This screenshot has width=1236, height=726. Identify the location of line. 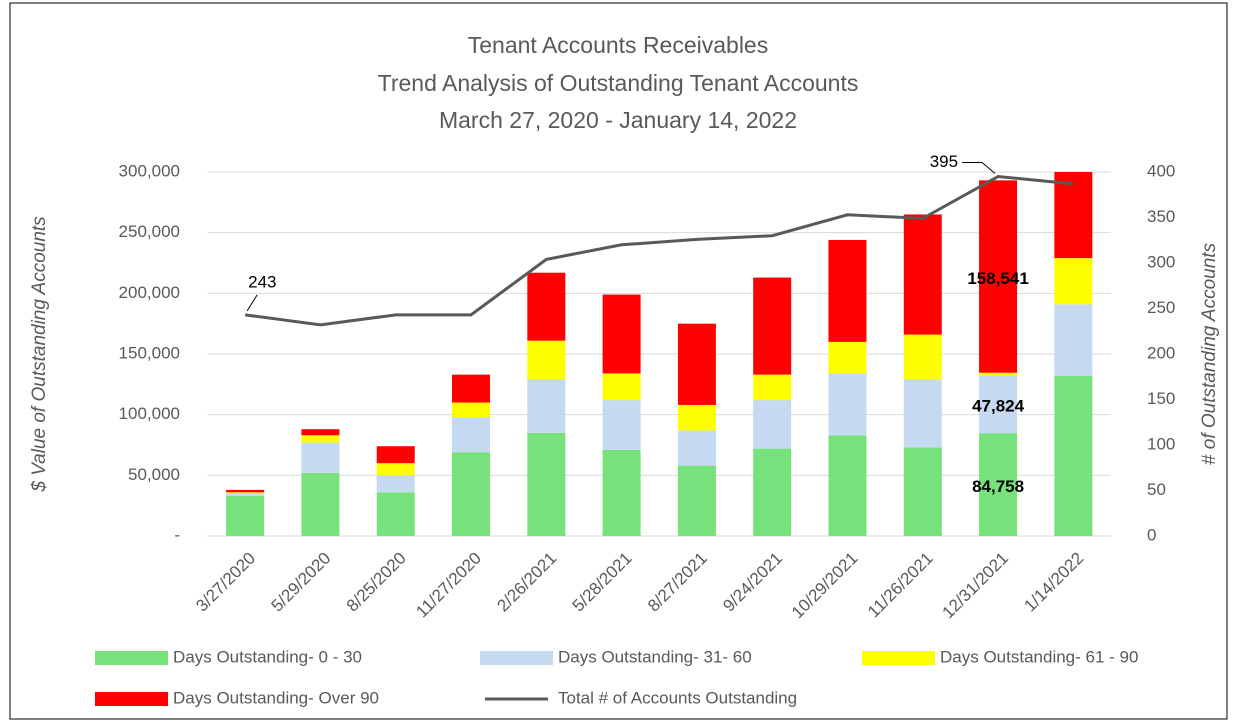
(659, 251).